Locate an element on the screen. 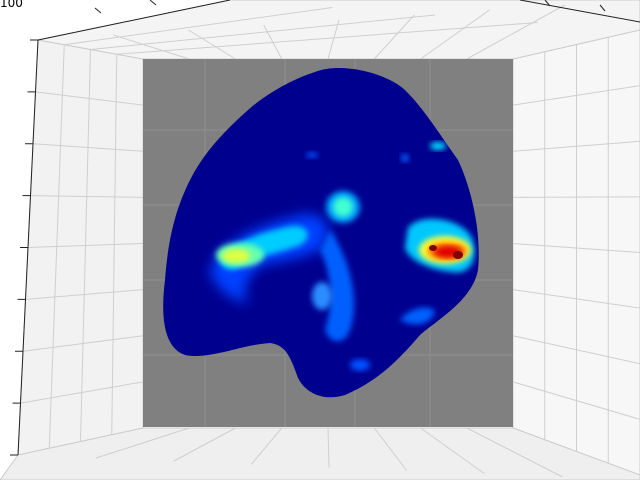  z-axis: 100 is located at coordinates (19, 228).